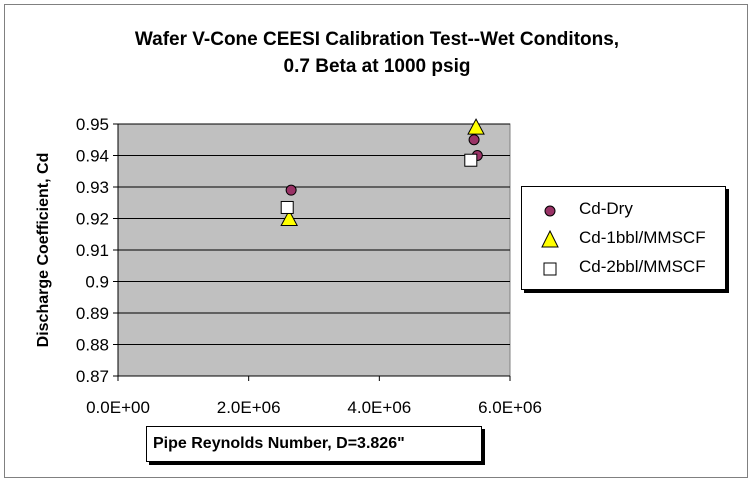  I want to click on y-tick-label: 0.87, so click(92, 376).